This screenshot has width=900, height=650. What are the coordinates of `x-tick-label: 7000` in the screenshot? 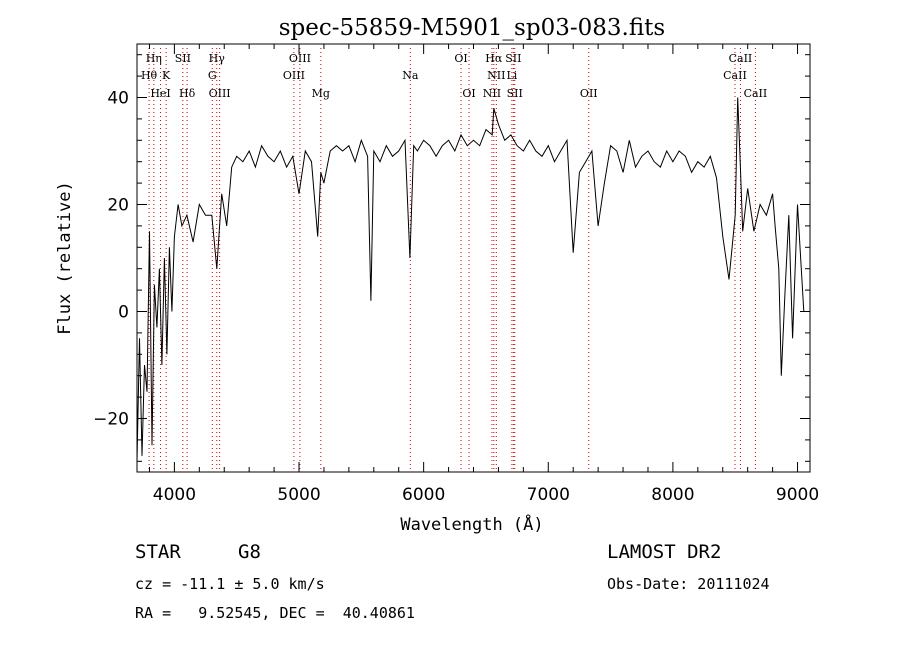 It's located at (548, 495).